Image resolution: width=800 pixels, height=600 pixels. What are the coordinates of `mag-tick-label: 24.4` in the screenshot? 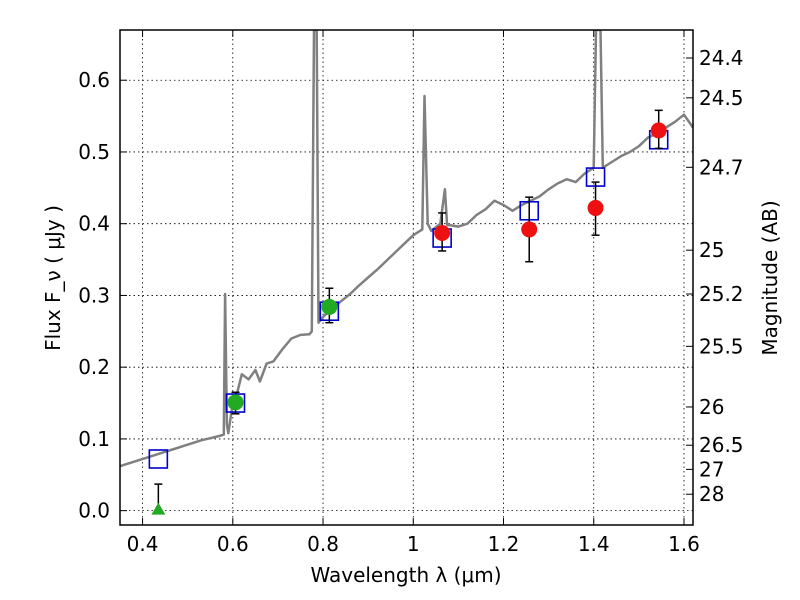 It's located at (721, 58).